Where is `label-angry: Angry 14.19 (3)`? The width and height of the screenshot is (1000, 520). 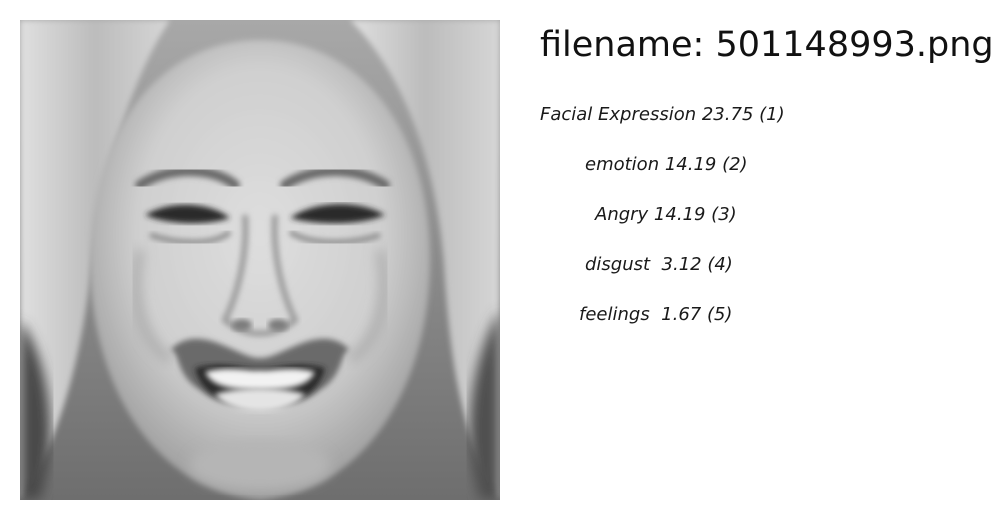
label-angry: Angry 14.19 (3) is located at coordinates (666, 214).